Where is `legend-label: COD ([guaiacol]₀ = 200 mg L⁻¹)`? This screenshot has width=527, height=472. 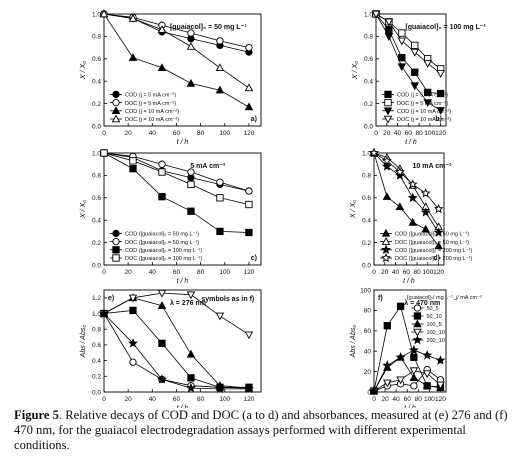
legend-label: COD ([guaiacol]₀ = 200 mg L⁻¹) is located at coordinates (433, 251).